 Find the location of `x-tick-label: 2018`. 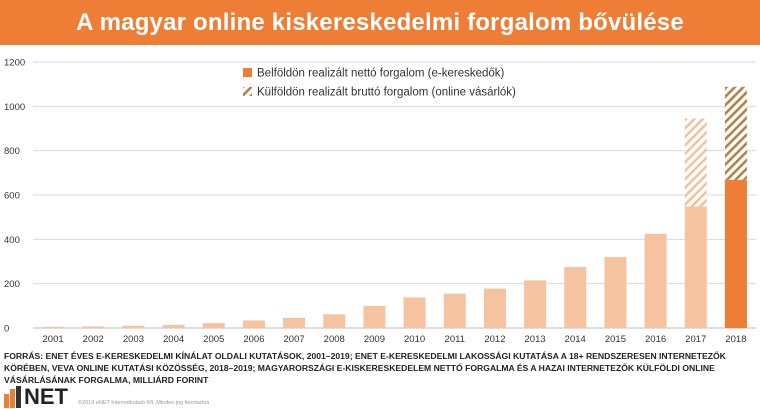

x-tick-label: 2018 is located at coordinates (735, 339).